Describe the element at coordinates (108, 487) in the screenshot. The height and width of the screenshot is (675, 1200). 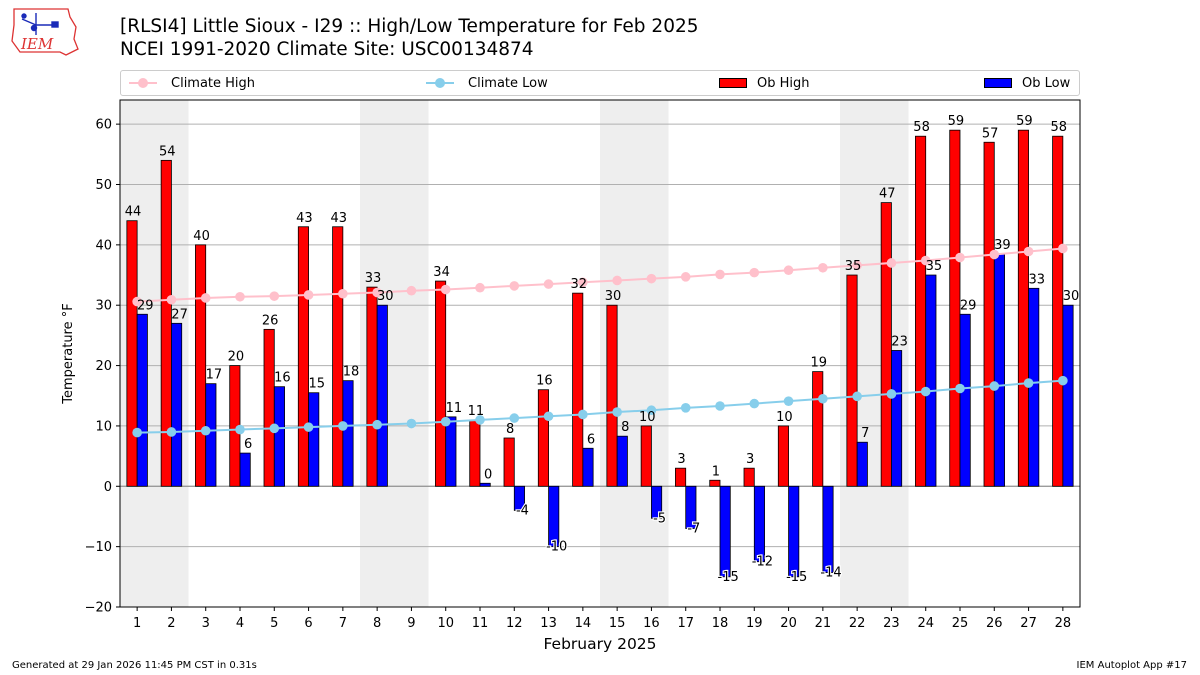
I see `y-tick-label: 0` at that location.